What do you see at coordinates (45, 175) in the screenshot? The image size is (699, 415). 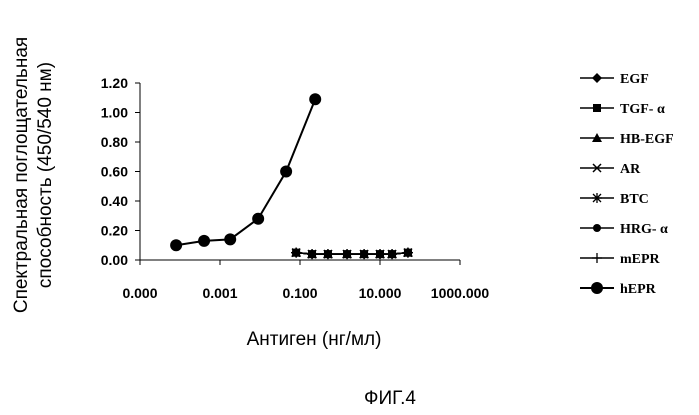 I see `y-axis-title-line: способность (450/540 нм)` at bounding box center [45, 175].